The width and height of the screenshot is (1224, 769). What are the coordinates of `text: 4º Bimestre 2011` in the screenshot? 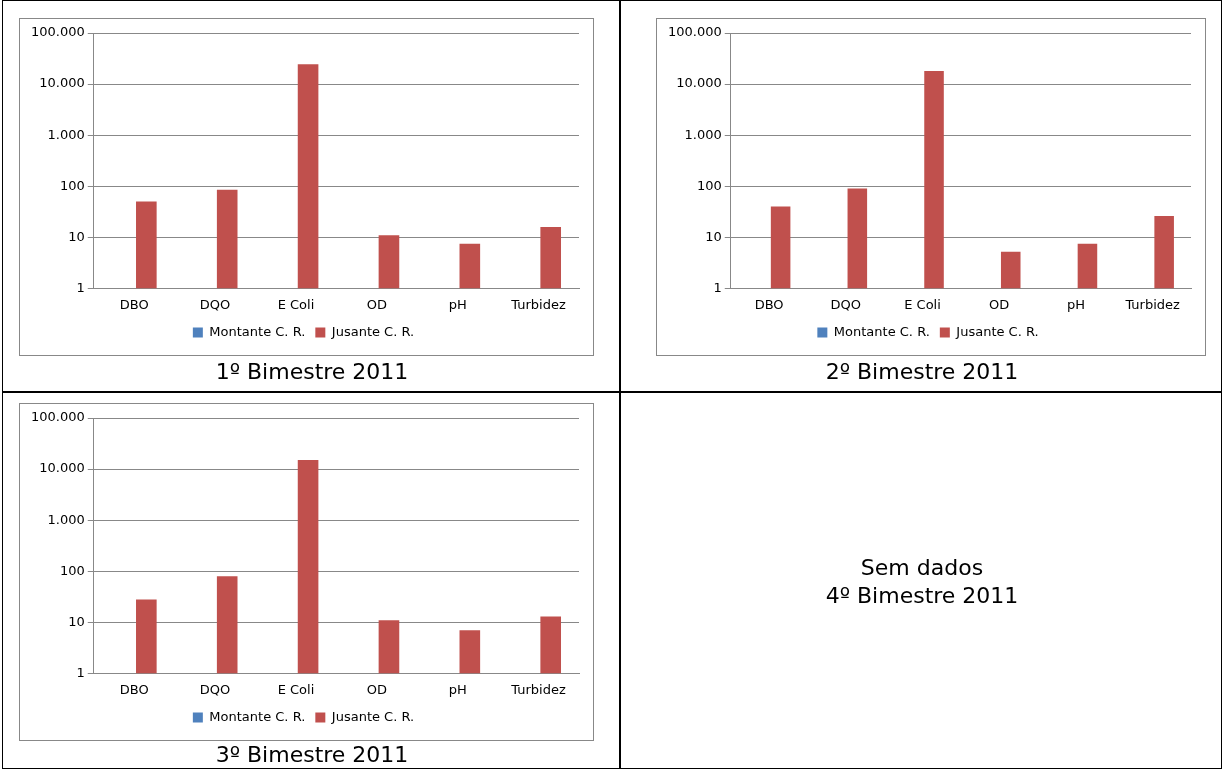 It's located at (922, 595).